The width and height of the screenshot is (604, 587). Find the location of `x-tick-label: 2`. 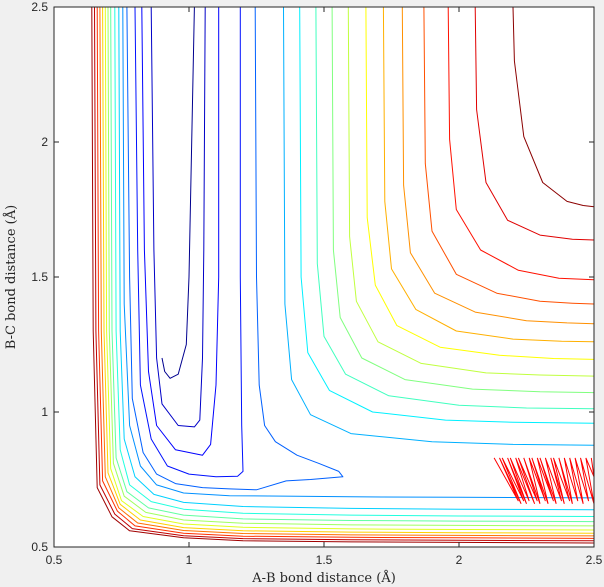

x-tick-label: 2 is located at coordinates (459, 560).